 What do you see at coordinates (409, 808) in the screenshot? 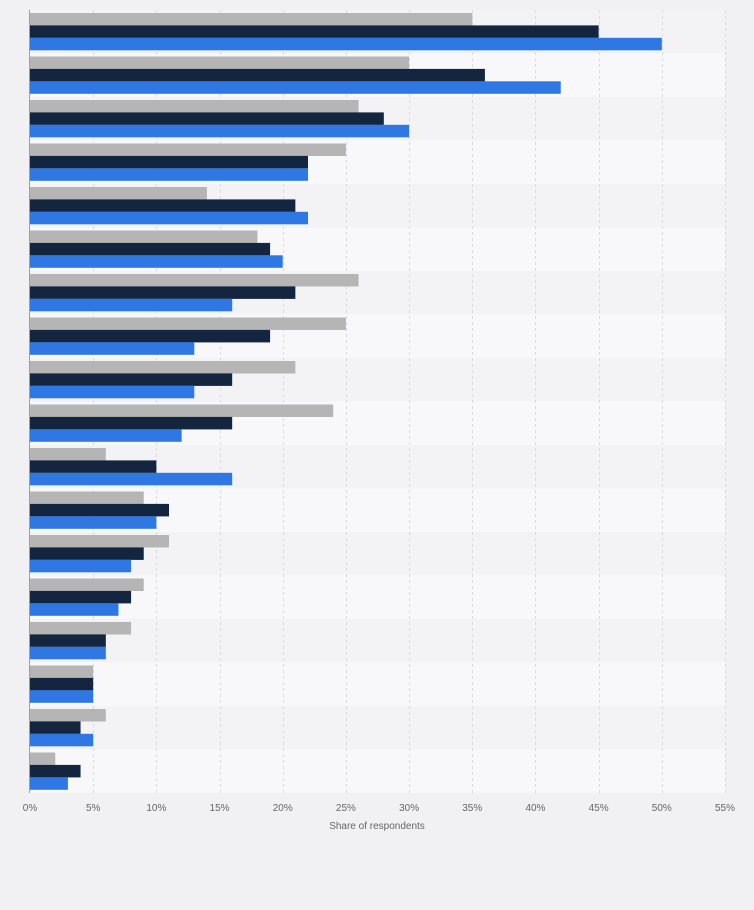
I see `x-tick-label: 30%` at bounding box center [409, 808].